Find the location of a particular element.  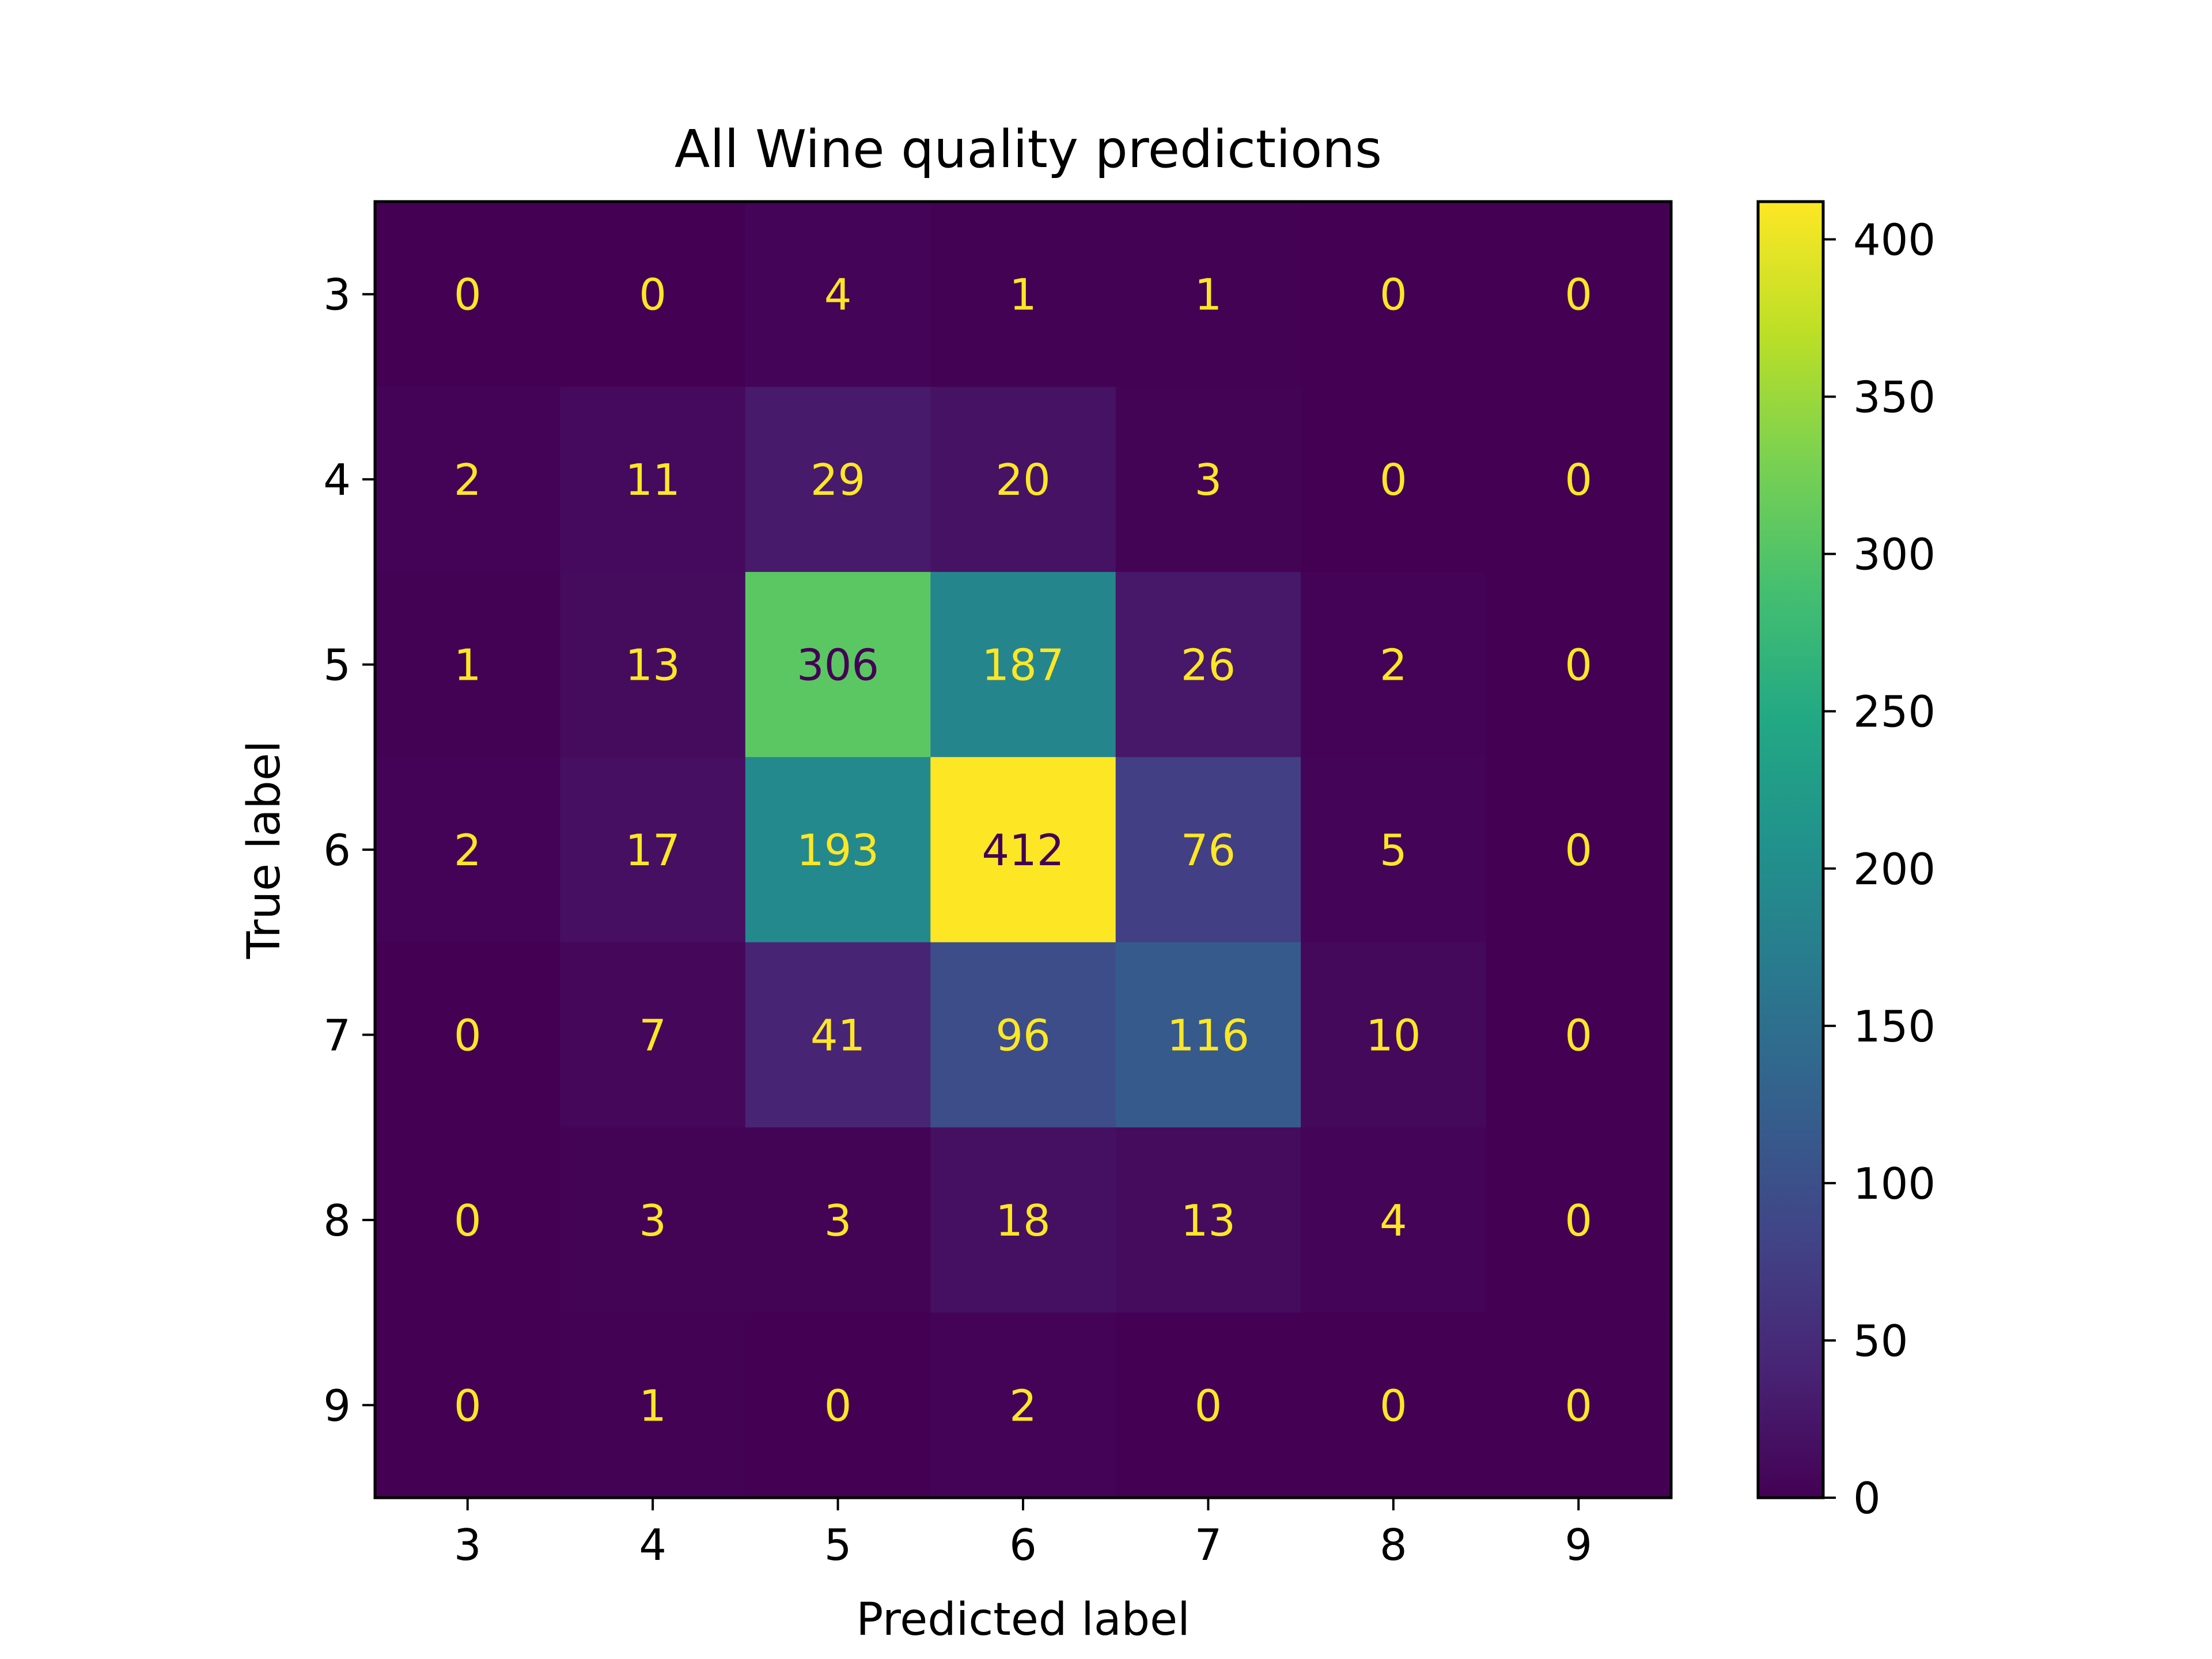

y-tick-label: 7 is located at coordinates (337, 1035).